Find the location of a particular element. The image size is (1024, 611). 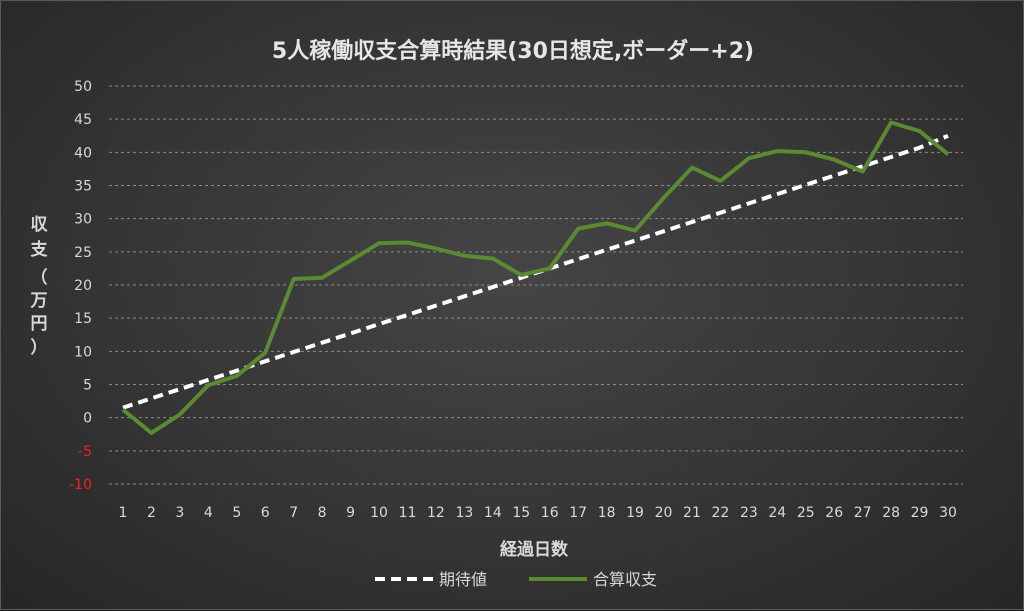

legend-label: 期待値 is located at coordinates (463, 579).